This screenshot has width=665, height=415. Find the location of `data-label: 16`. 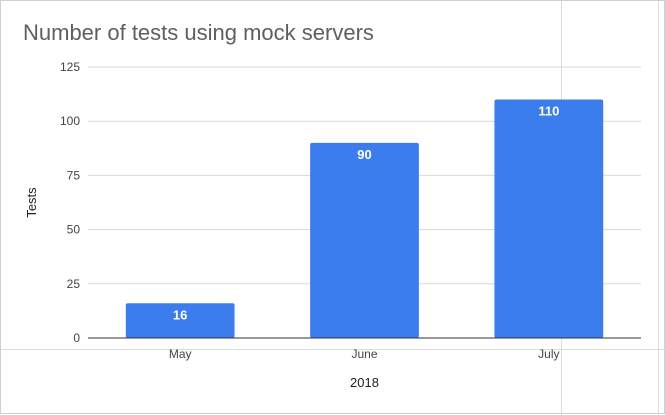

data-label: 16 is located at coordinates (180, 314).